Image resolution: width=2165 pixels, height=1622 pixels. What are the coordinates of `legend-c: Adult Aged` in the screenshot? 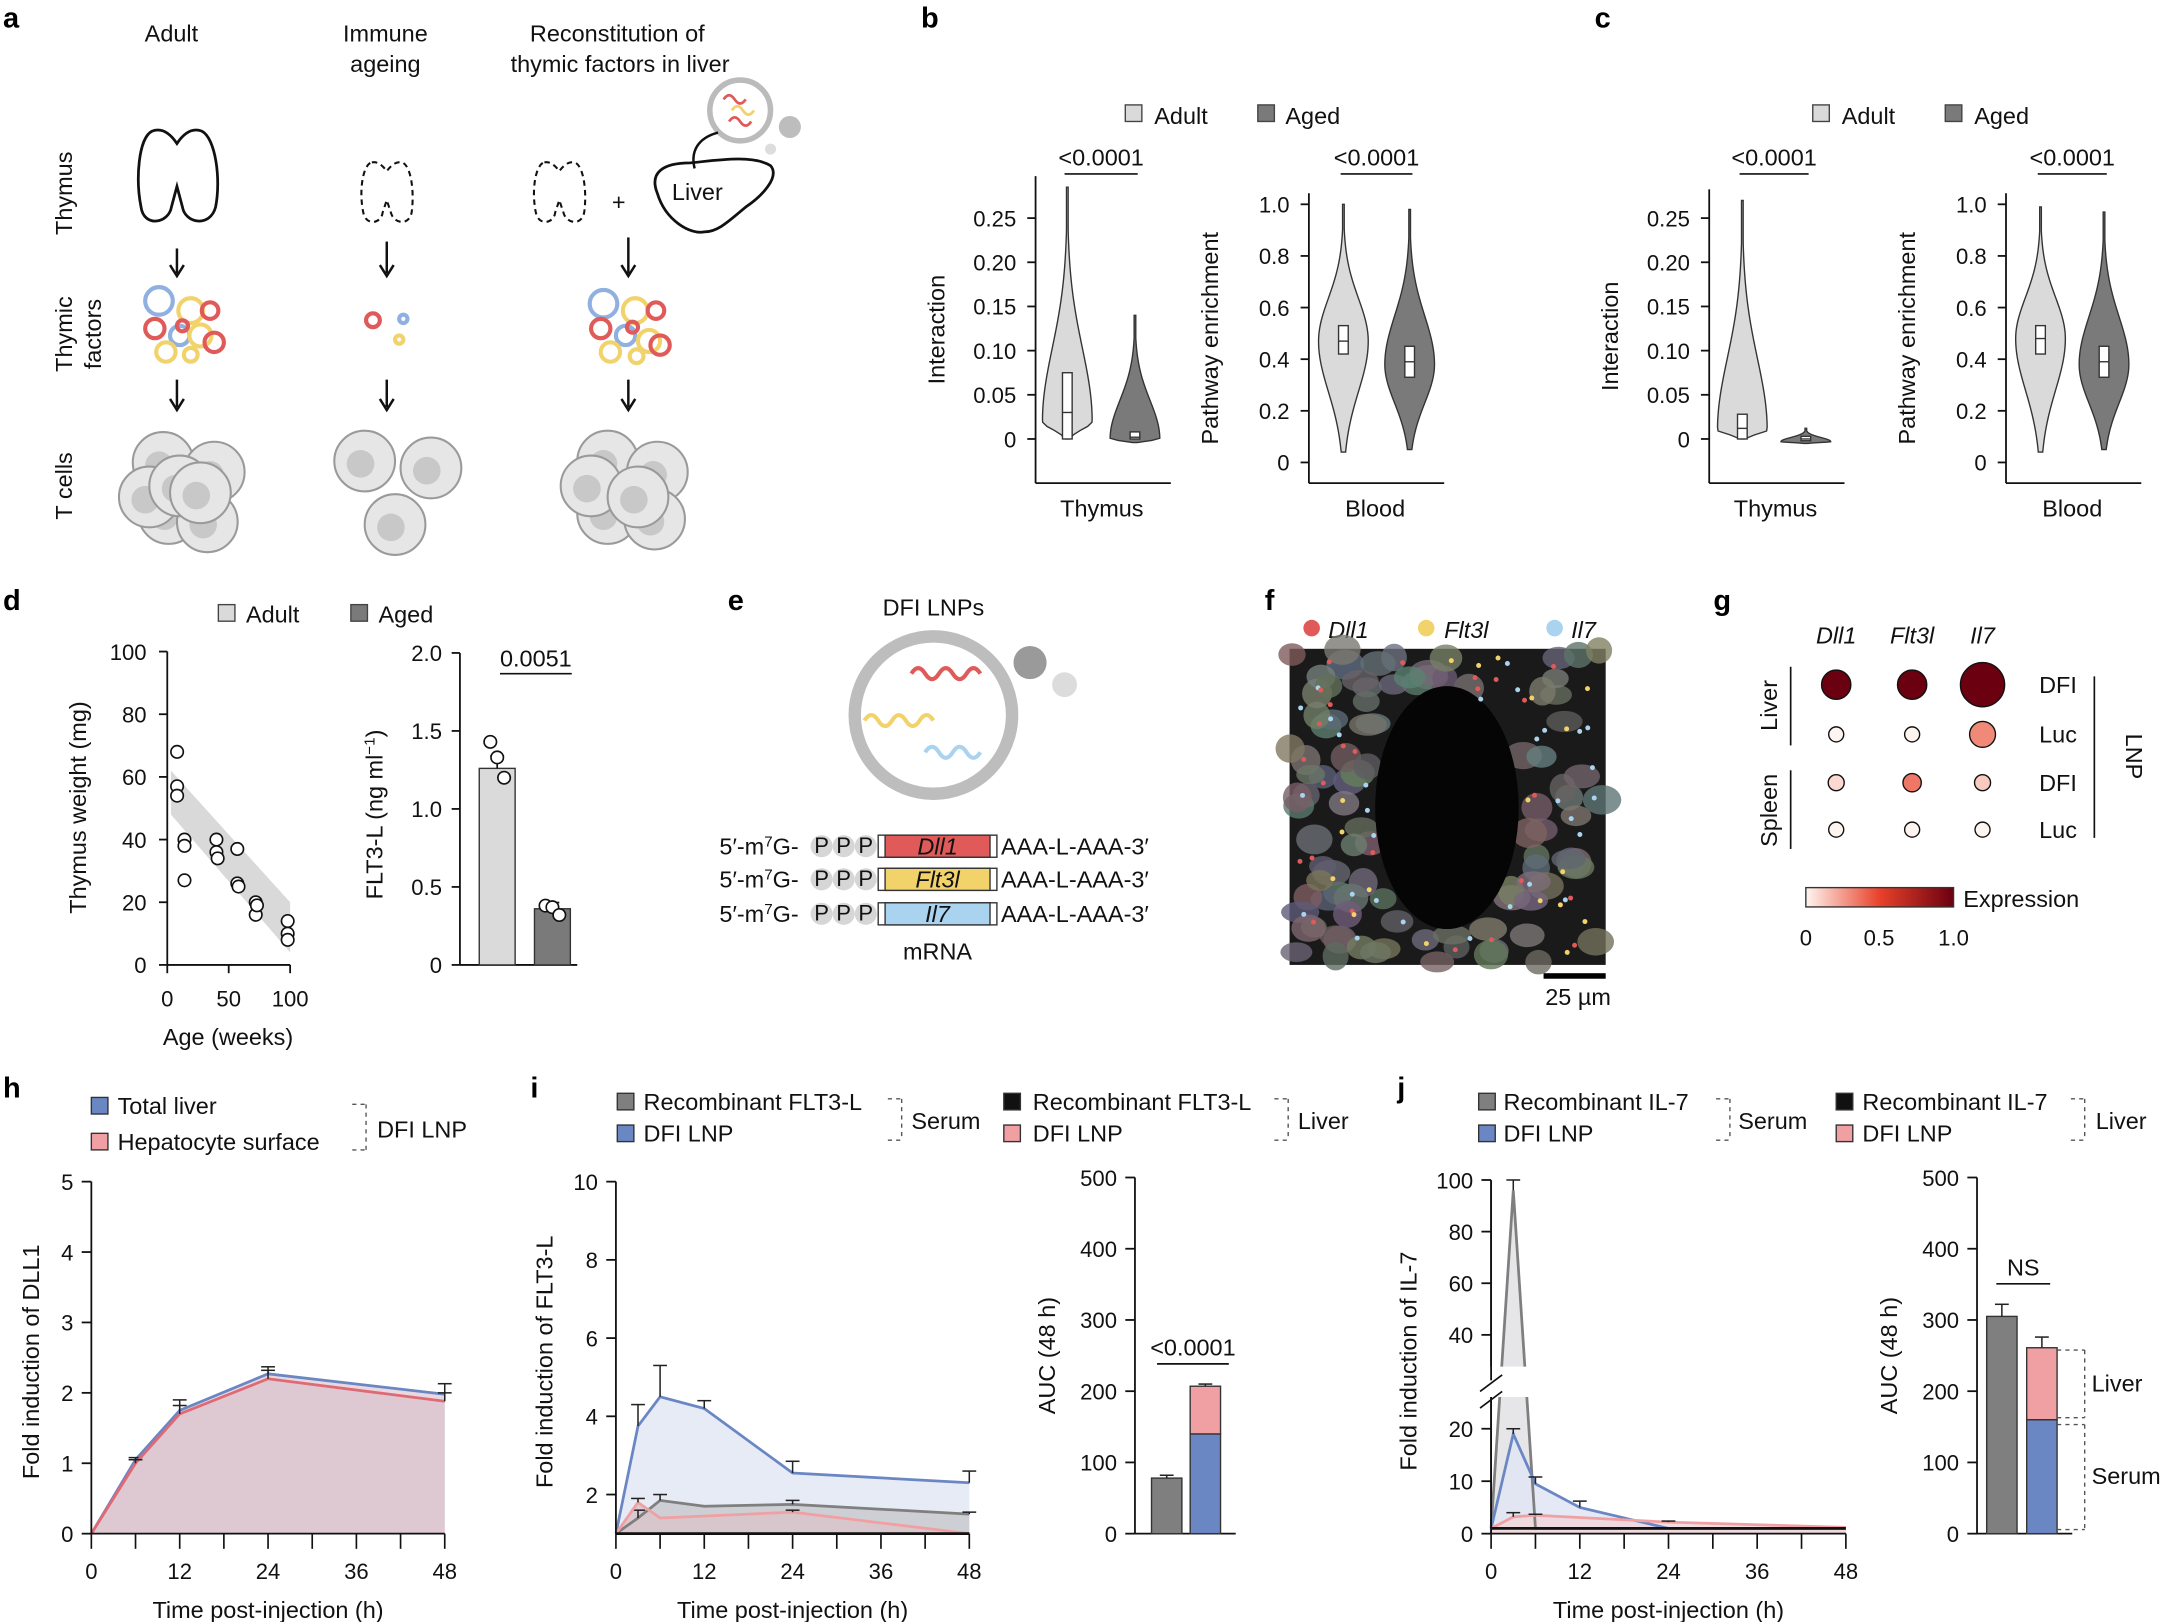 It's located at (1920, 116).